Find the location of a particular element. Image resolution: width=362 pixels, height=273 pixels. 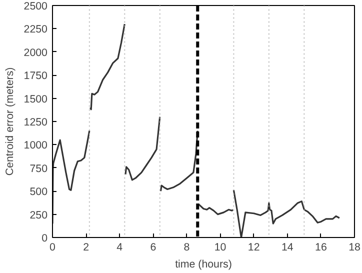

x-axis-title: time (hours) is located at coordinates (203, 264).